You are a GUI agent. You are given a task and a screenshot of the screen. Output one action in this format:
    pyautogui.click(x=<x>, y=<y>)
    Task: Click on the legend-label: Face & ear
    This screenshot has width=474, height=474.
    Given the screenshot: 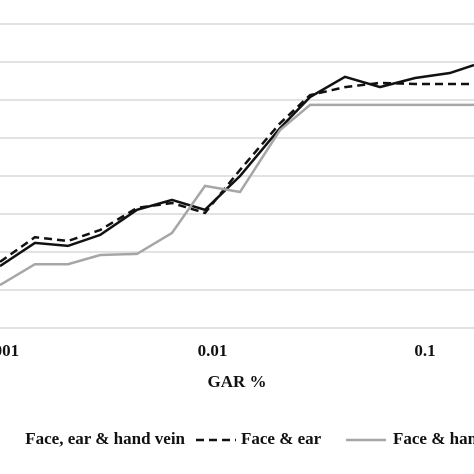 What is the action you would take?
    pyautogui.click(x=281, y=438)
    